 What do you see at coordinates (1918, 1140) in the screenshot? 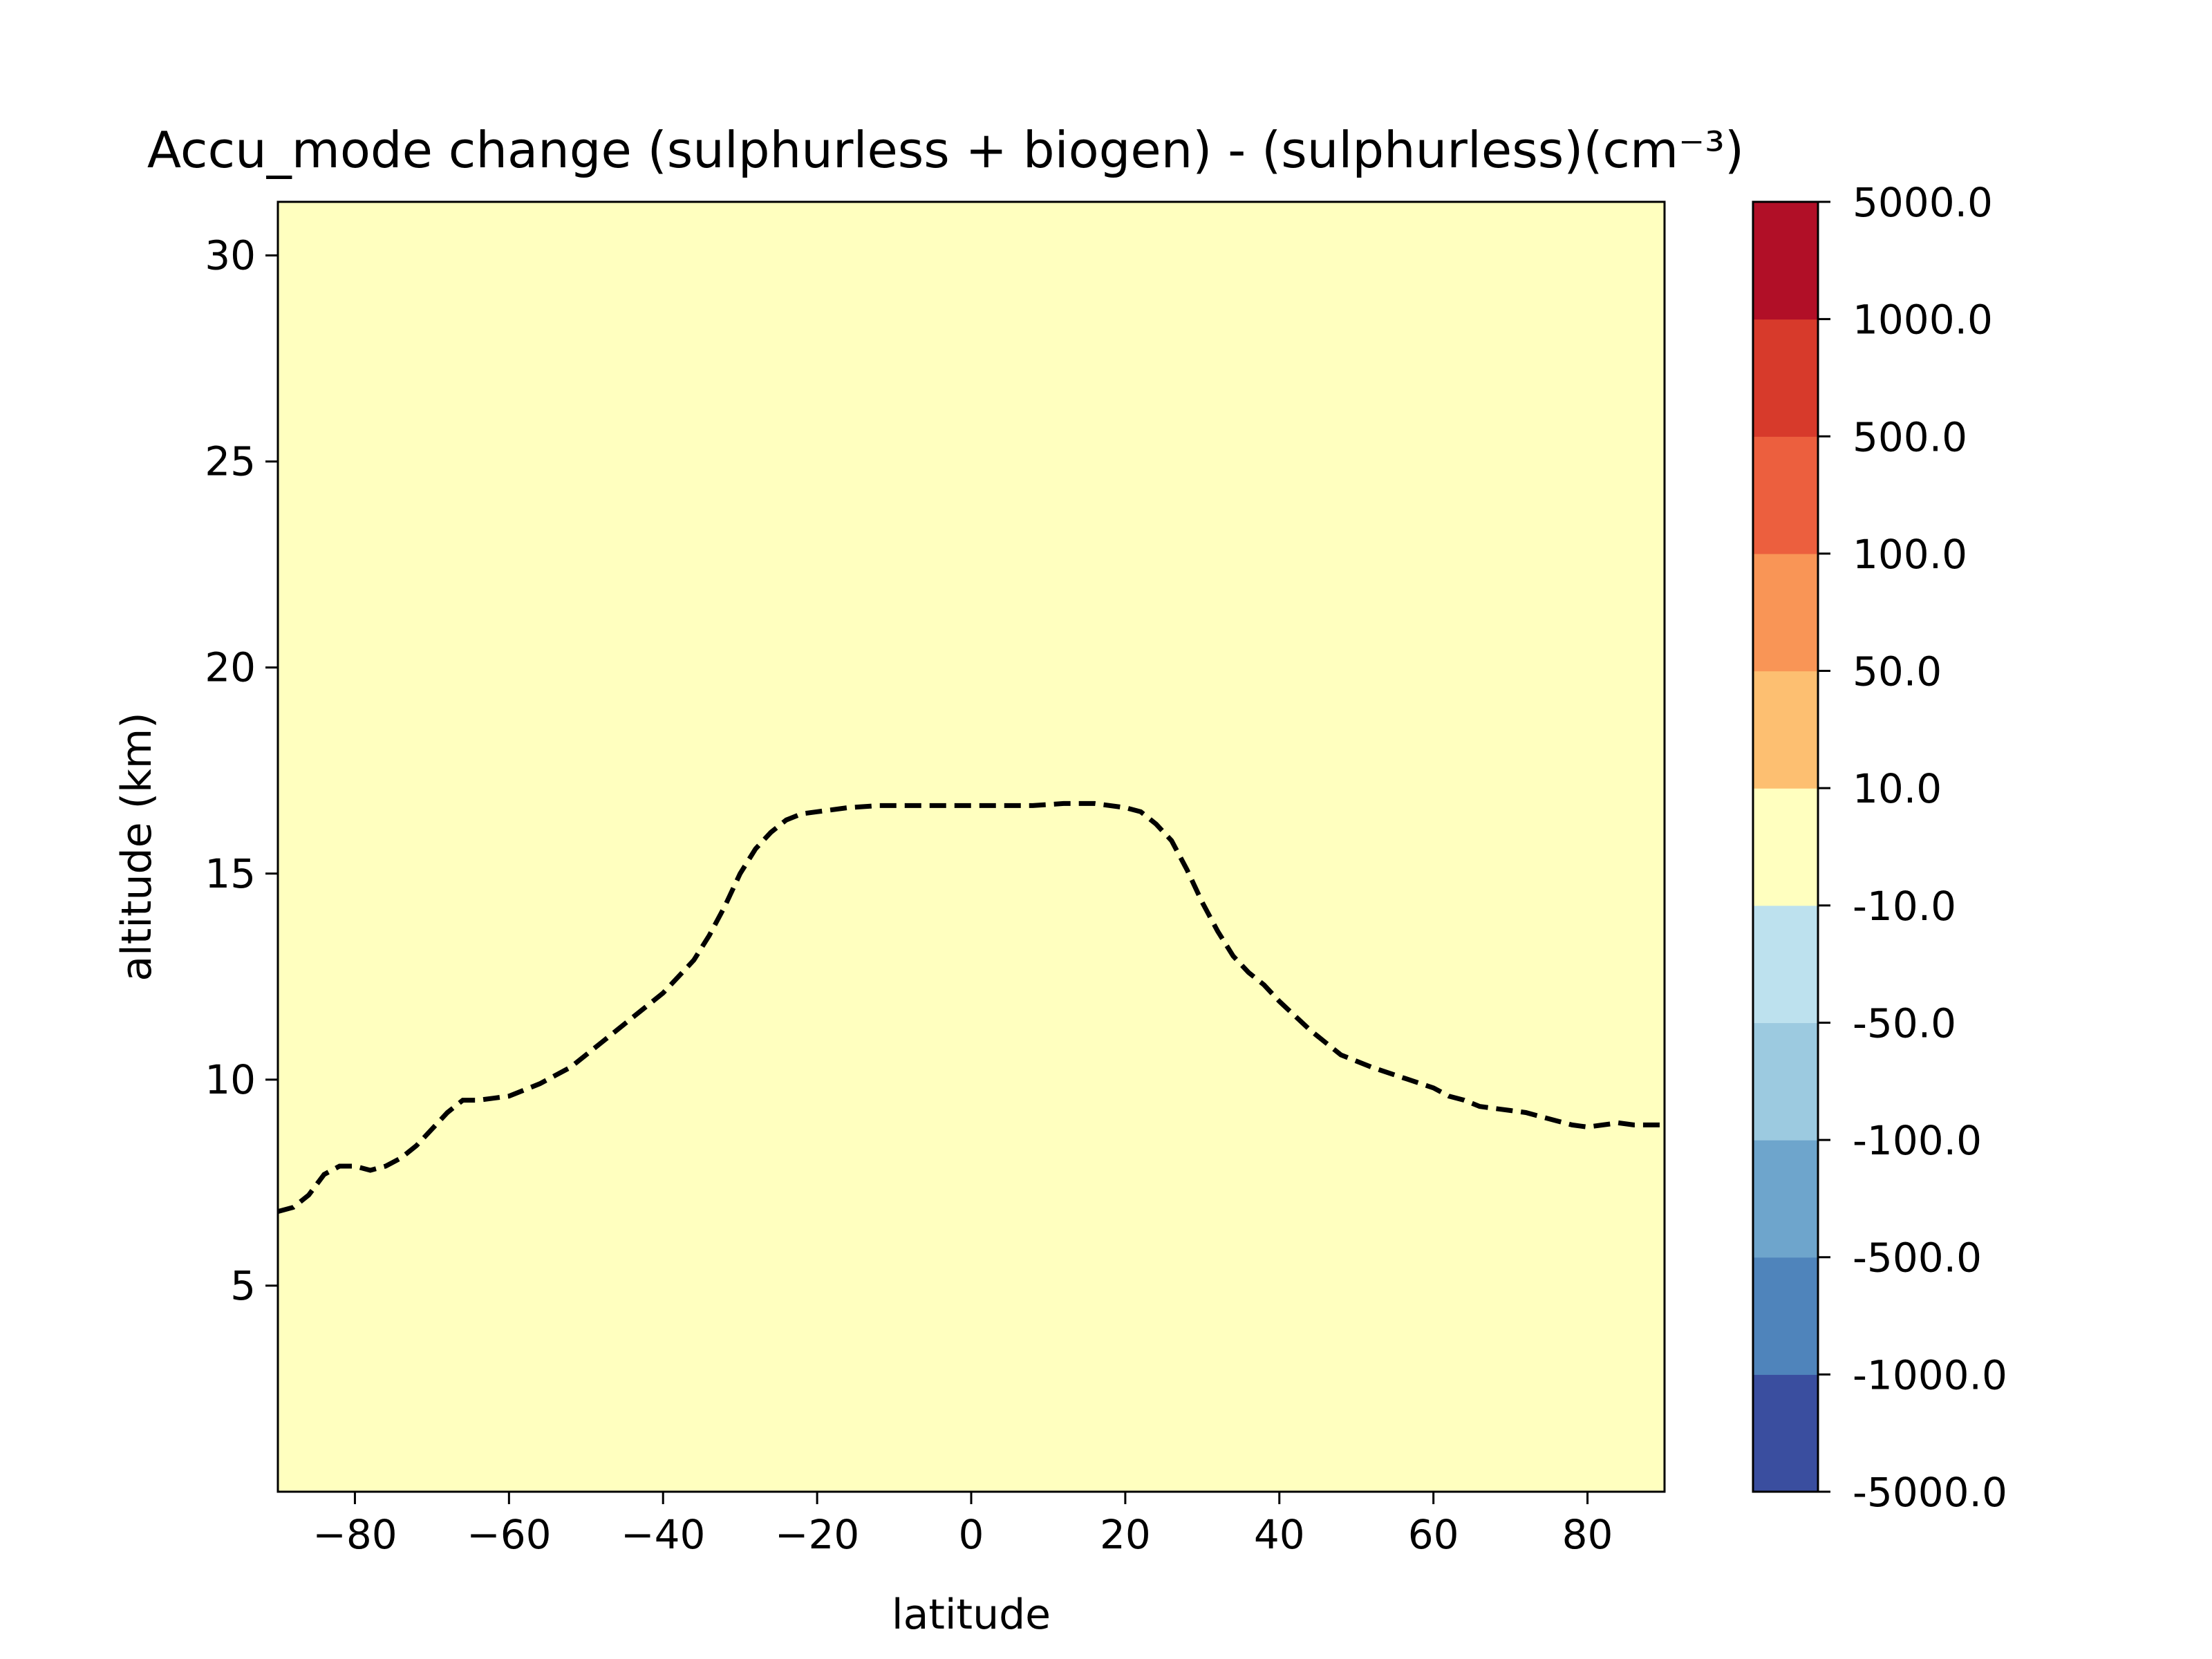
I see `colorbar-tick-label: -100.0` at bounding box center [1918, 1140].